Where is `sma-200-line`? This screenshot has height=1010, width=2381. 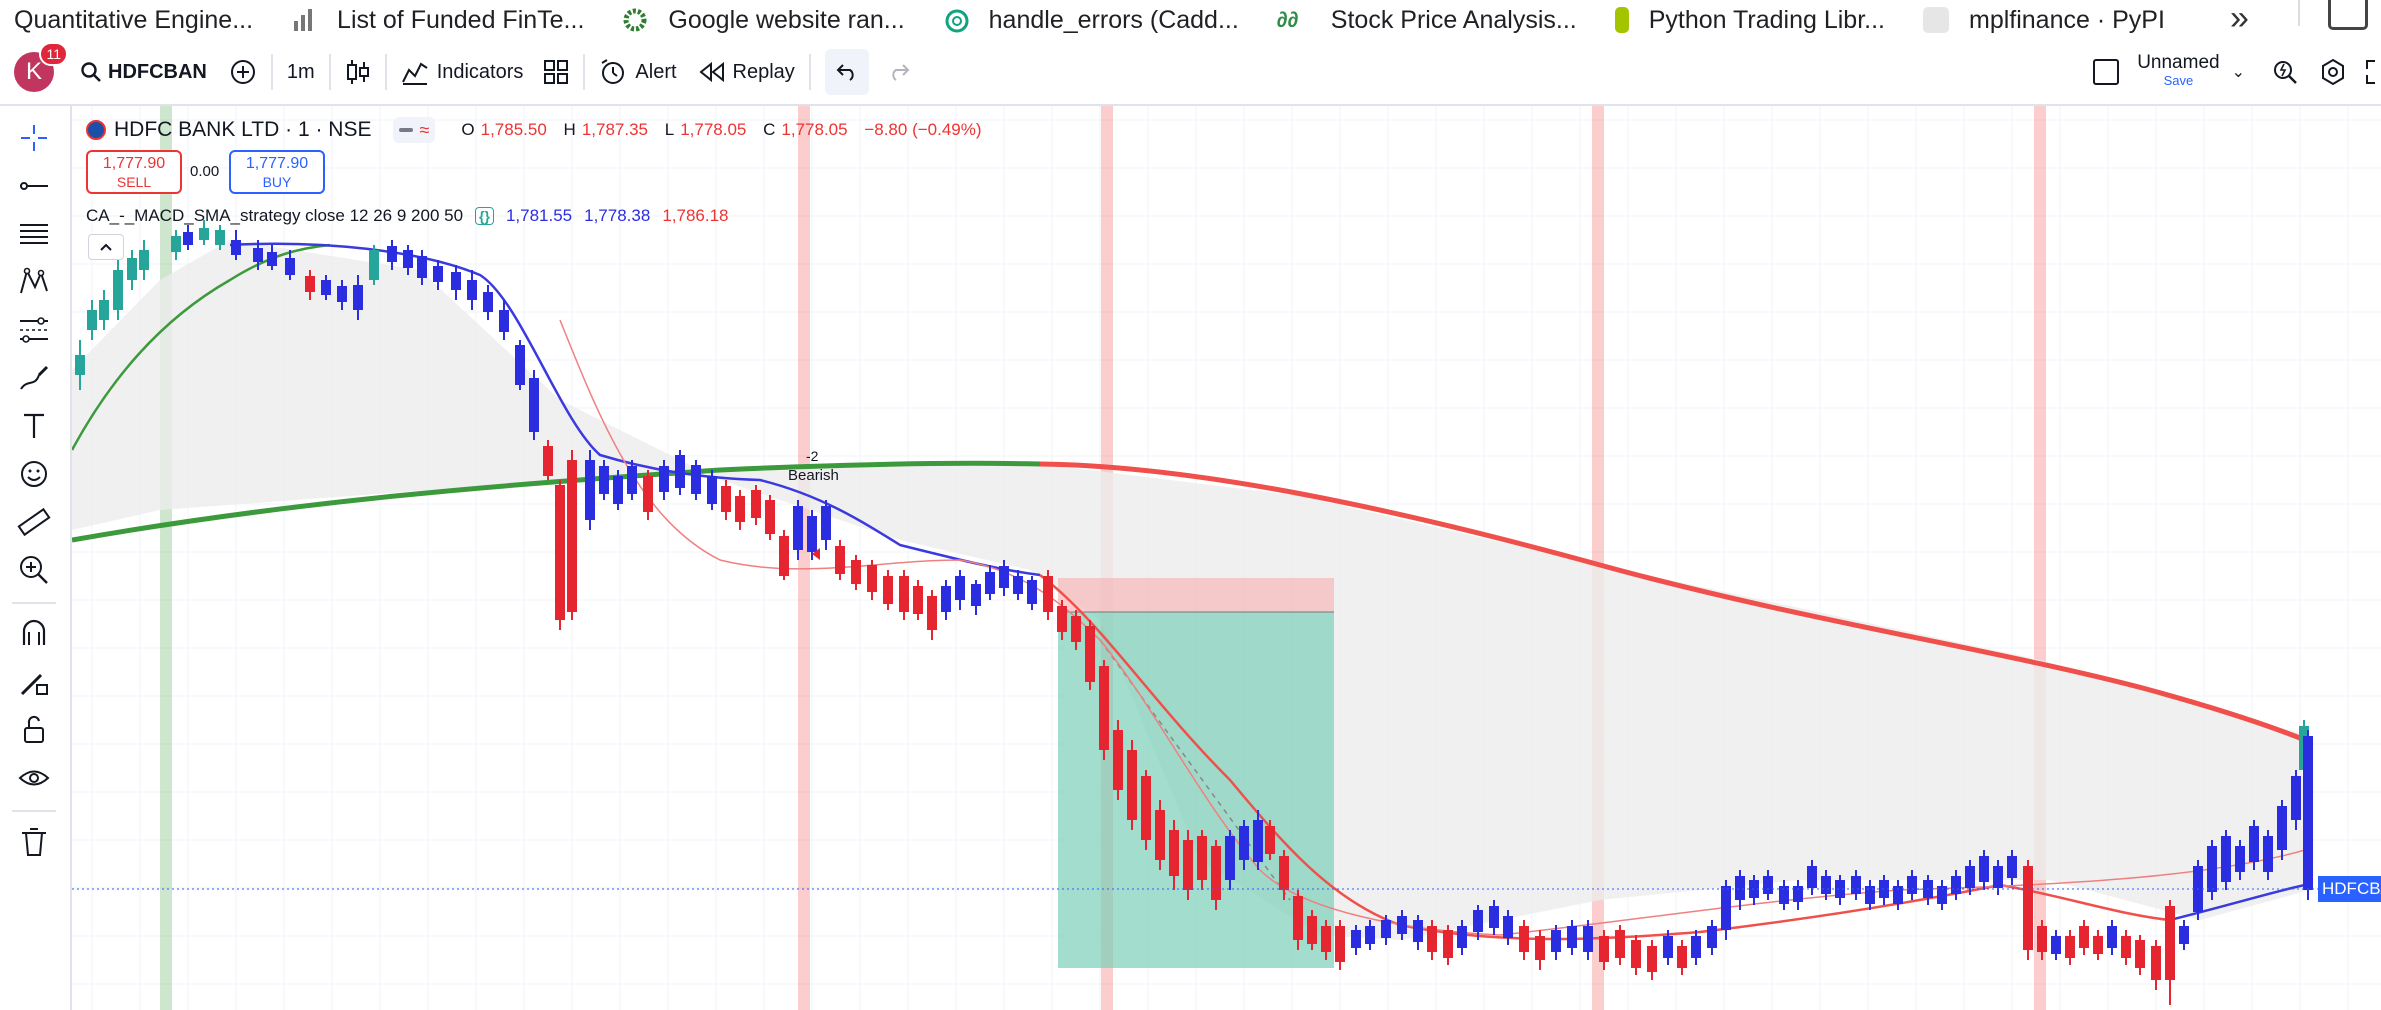
sma-200-line is located at coordinates (556, 501).